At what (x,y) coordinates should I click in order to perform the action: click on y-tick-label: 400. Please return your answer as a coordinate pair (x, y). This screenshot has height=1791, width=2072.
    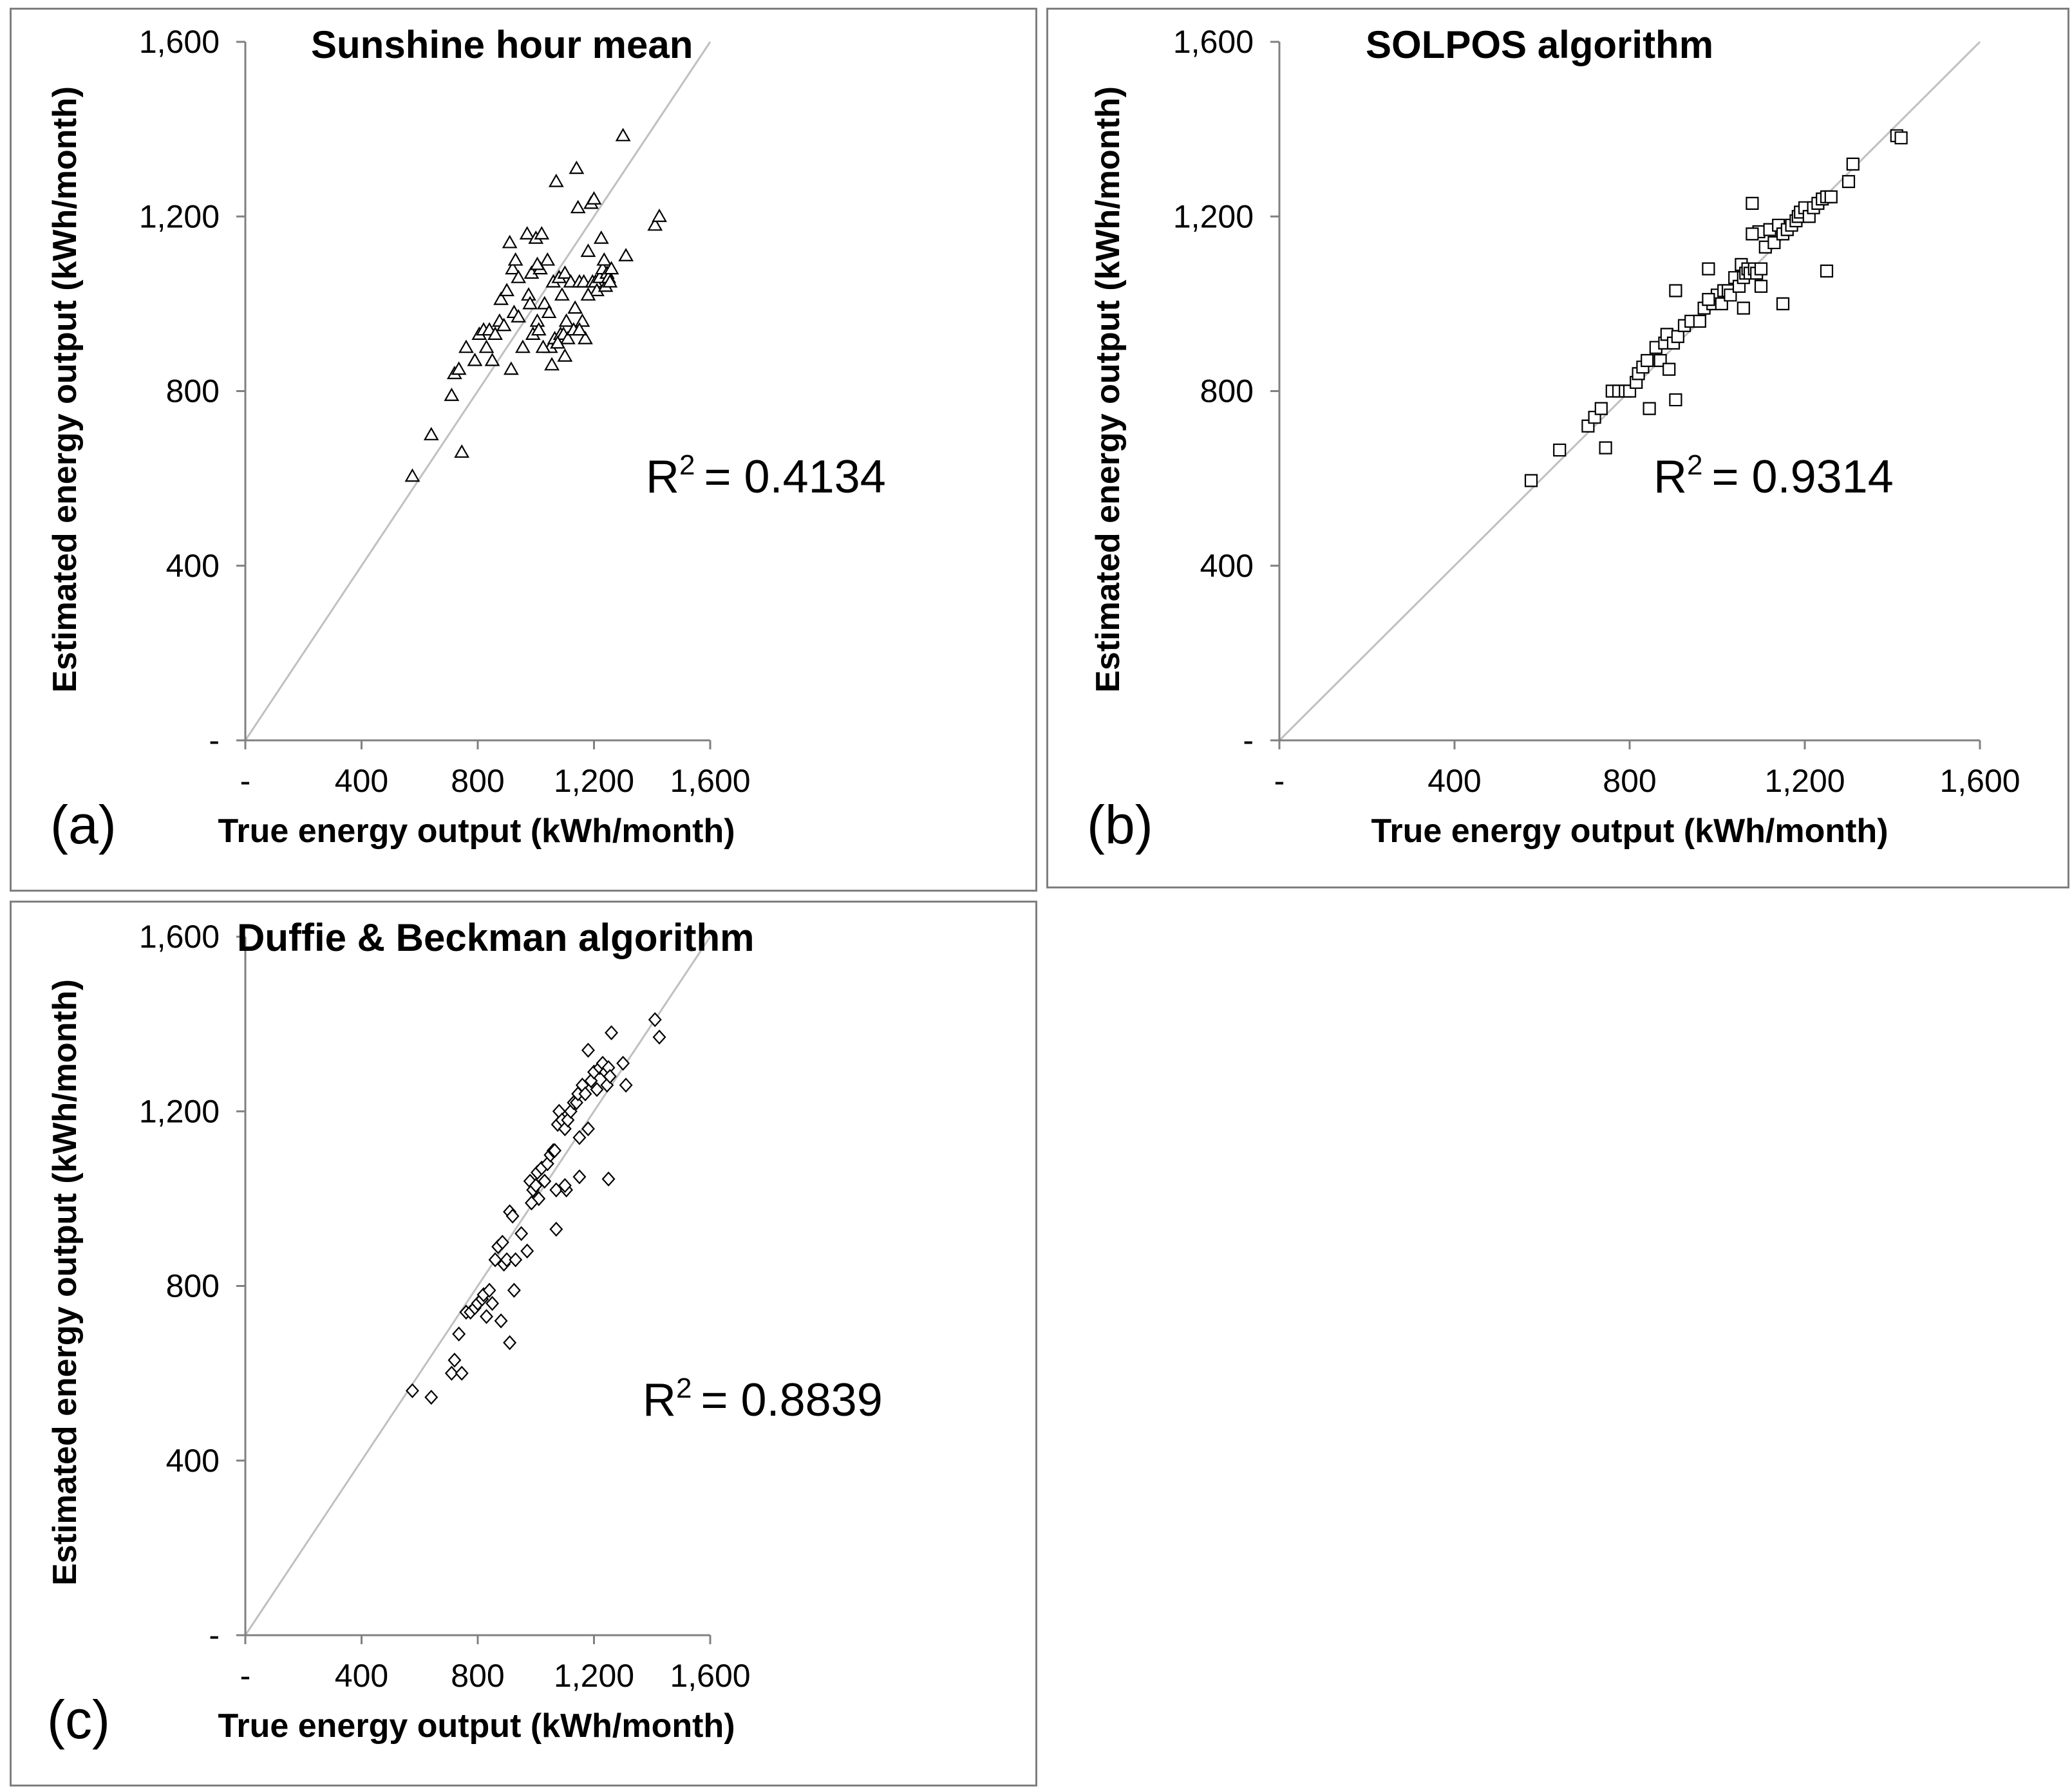
    Looking at the image, I should click on (193, 566).